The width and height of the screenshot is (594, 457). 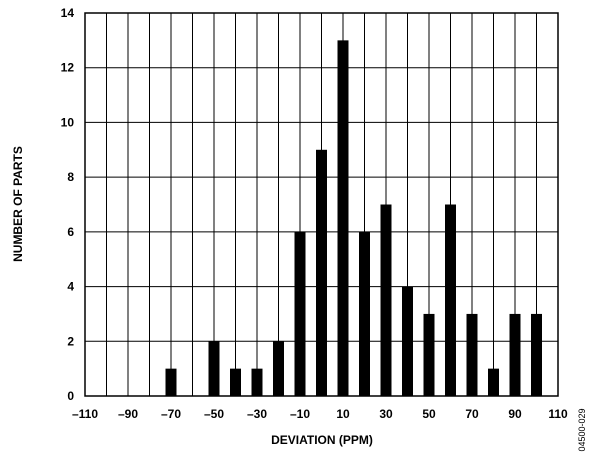 I want to click on x-tick-label: –50, so click(x=214, y=414).